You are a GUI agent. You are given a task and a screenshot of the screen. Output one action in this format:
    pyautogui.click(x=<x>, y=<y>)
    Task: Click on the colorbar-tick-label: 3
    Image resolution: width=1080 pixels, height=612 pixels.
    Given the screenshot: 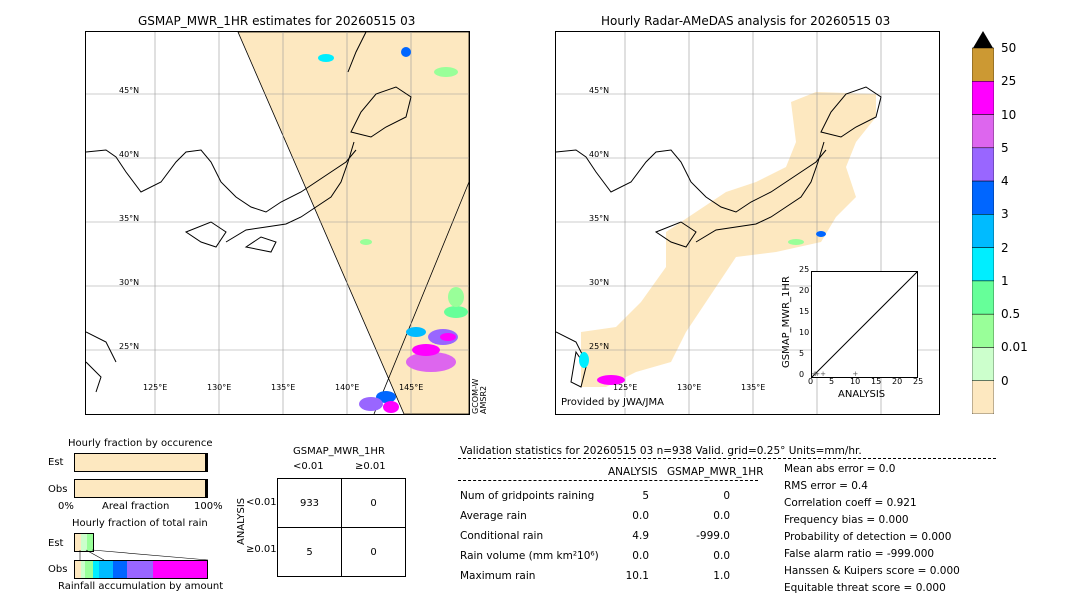 What is the action you would take?
    pyautogui.click(x=1005, y=214)
    